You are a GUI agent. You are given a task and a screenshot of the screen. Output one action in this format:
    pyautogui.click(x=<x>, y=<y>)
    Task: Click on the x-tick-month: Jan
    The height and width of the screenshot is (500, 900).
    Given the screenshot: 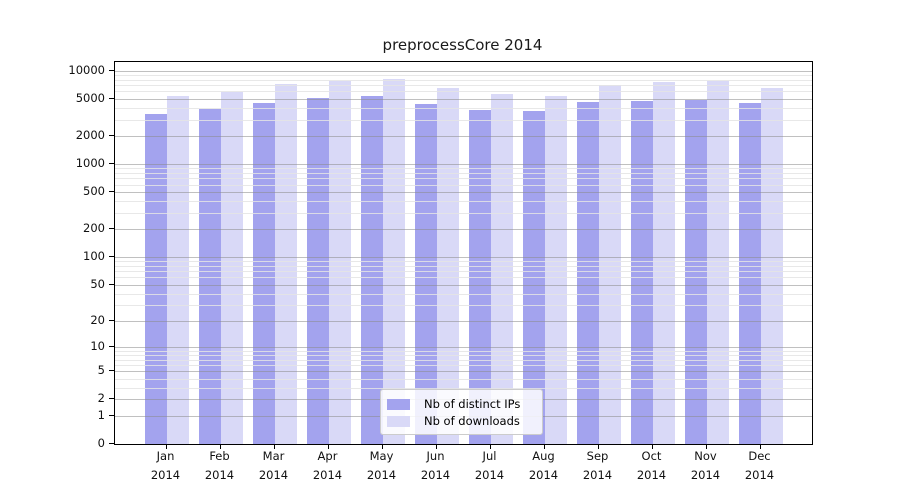 What is the action you would take?
    pyautogui.click(x=165, y=456)
    